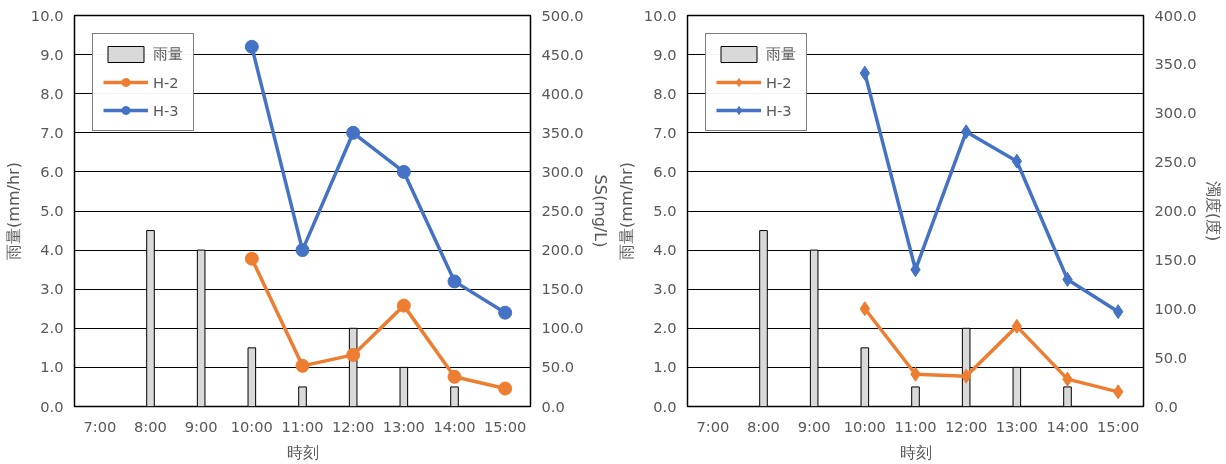 Image resolution: width=1226 pixels, height=464 pixels. Describe the element at coordinates (601, 211) in the screenshot. I see `y2-axis-title: SS(mg/L)` at that location.